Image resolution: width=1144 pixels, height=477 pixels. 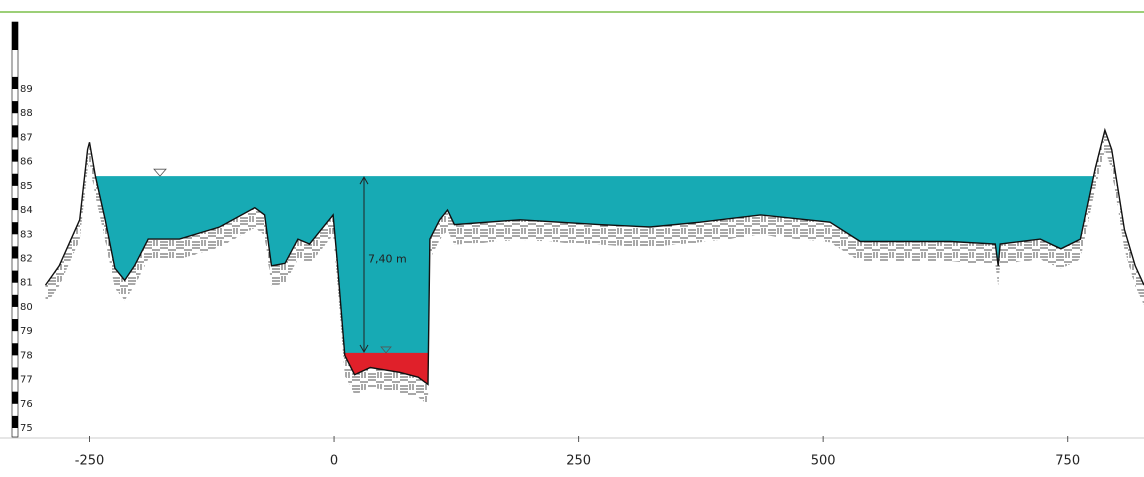 I want to click on y-tick-label: 82, so click(x=26, y=259).